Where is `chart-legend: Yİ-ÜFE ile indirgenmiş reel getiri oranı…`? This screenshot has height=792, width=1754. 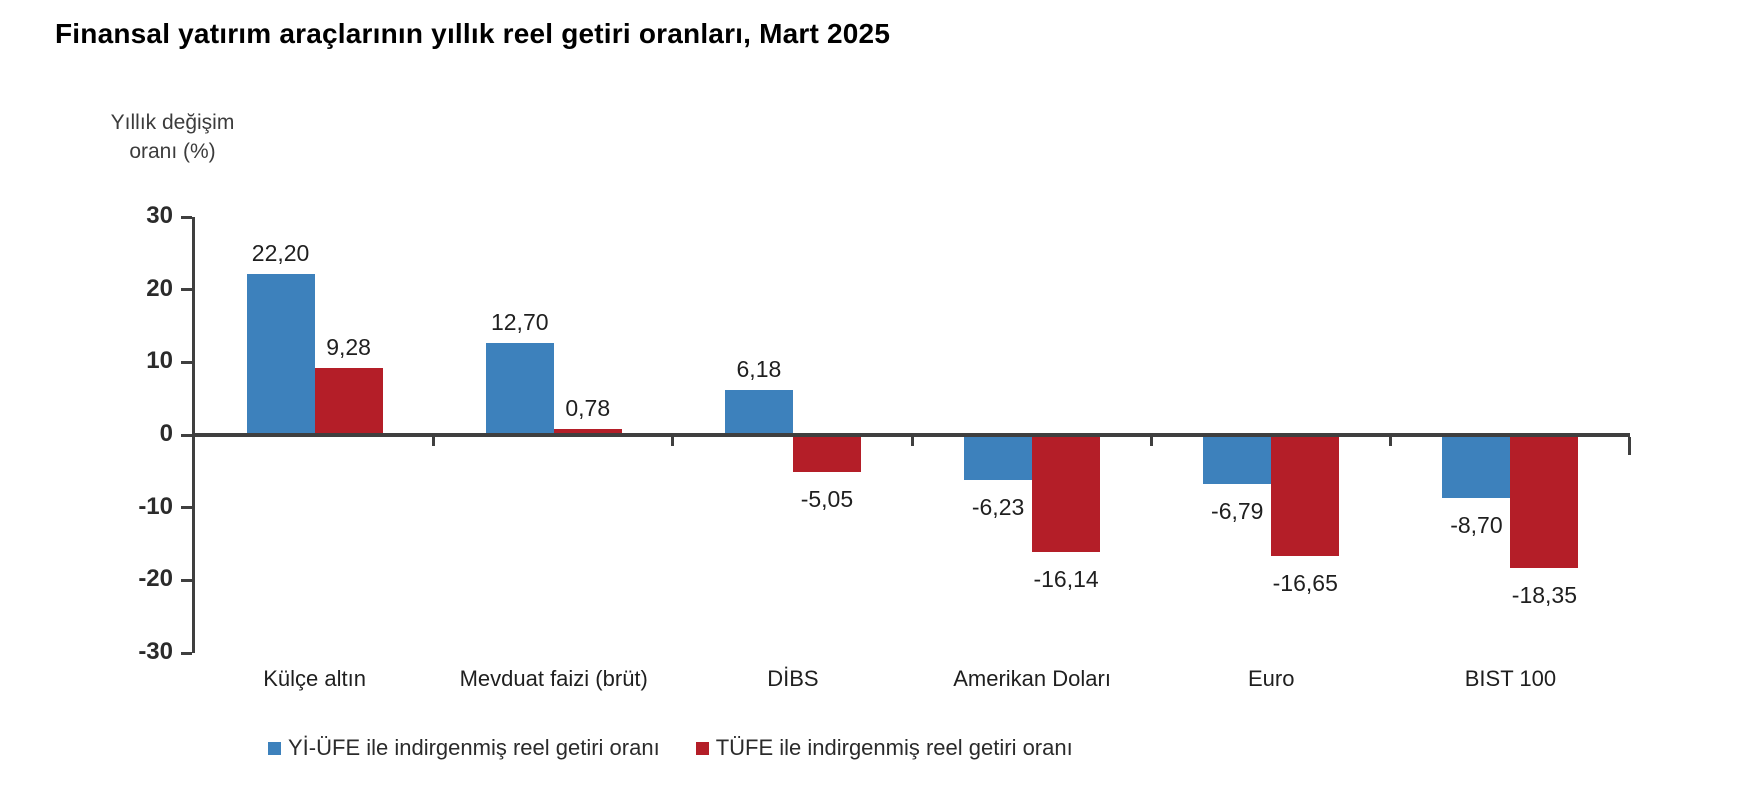 chart-legend: Yİ-ÜFE ile indirgenmiş reel getiri oranı… is located at coordinates (670, 748).